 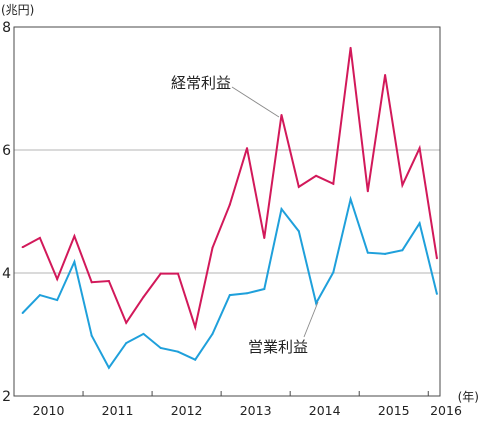 I want to click on x-tick-label: 2010, so click(x=49, y=410).